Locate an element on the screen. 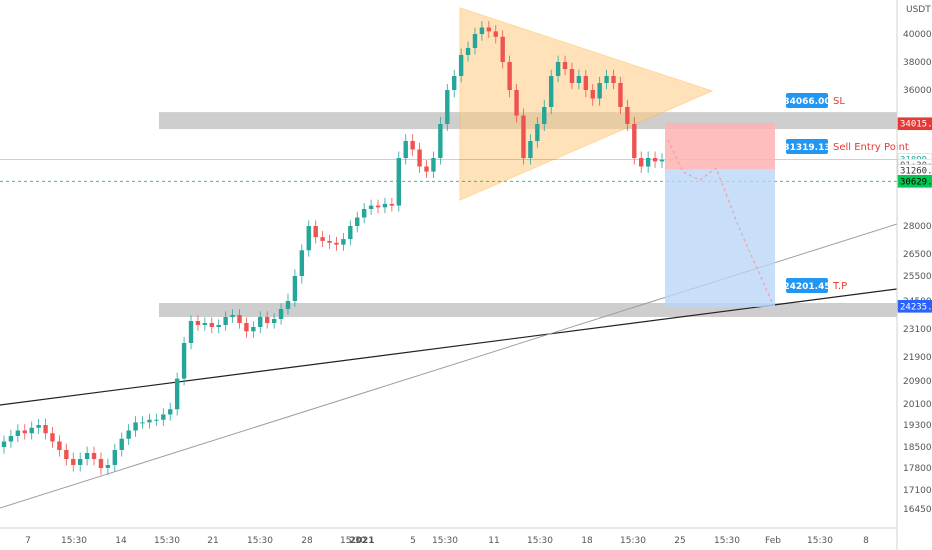  x-tick-label: 25 is located at coordinates (679, 541).